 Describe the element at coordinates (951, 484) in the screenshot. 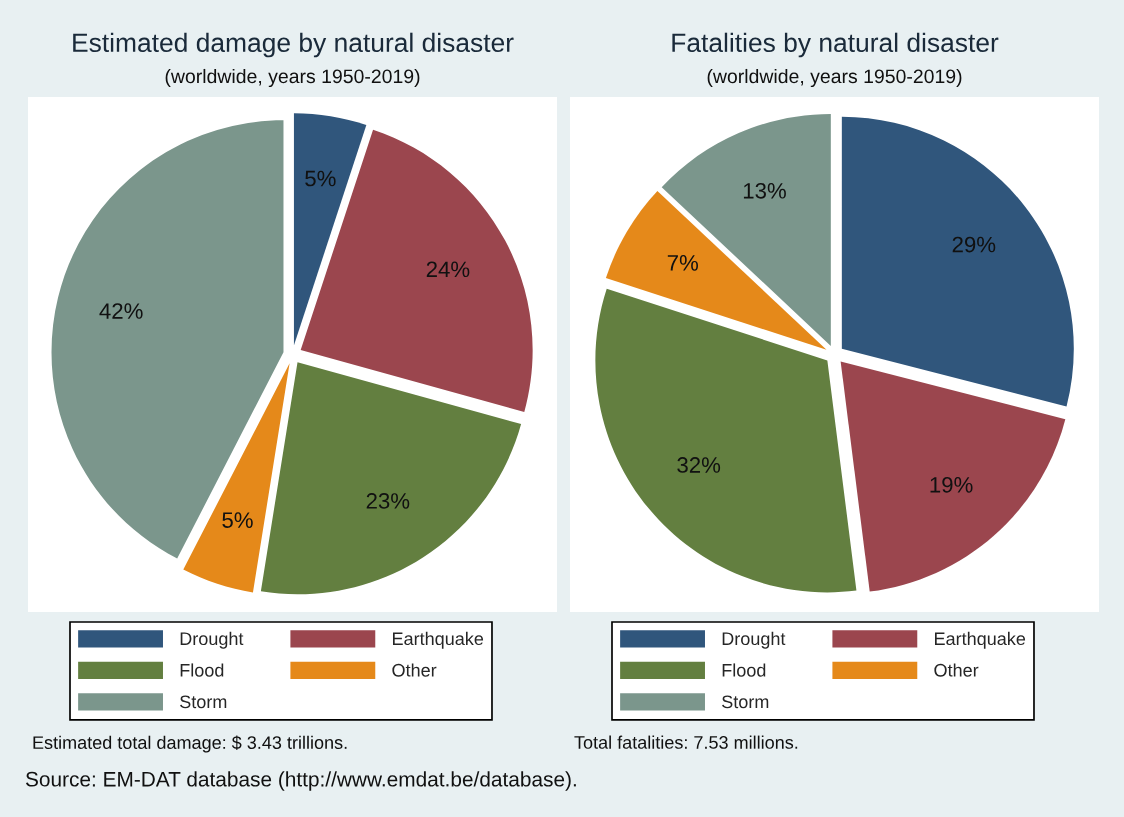

I see `data-label: 19%` at that location.